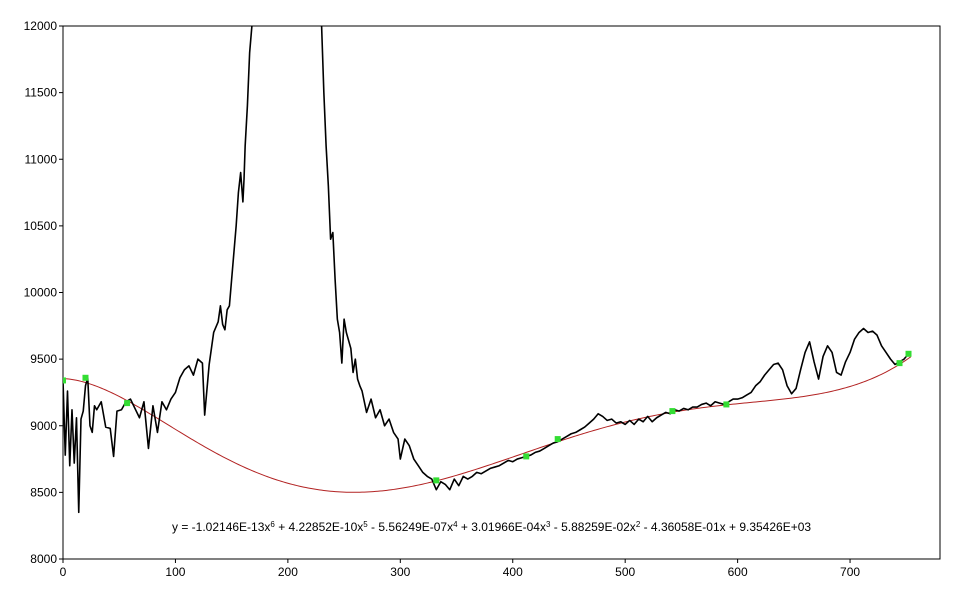  I want to click on y-tick-label: 12000, so click(41, 26).